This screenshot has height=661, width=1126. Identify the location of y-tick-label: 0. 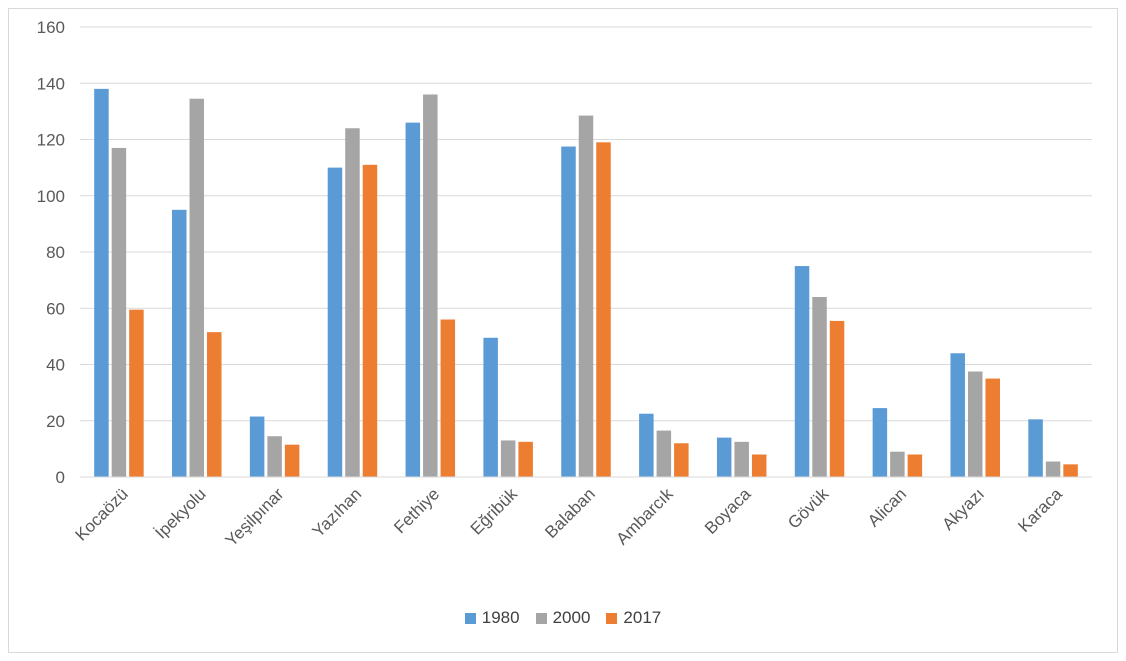
(60, 477).